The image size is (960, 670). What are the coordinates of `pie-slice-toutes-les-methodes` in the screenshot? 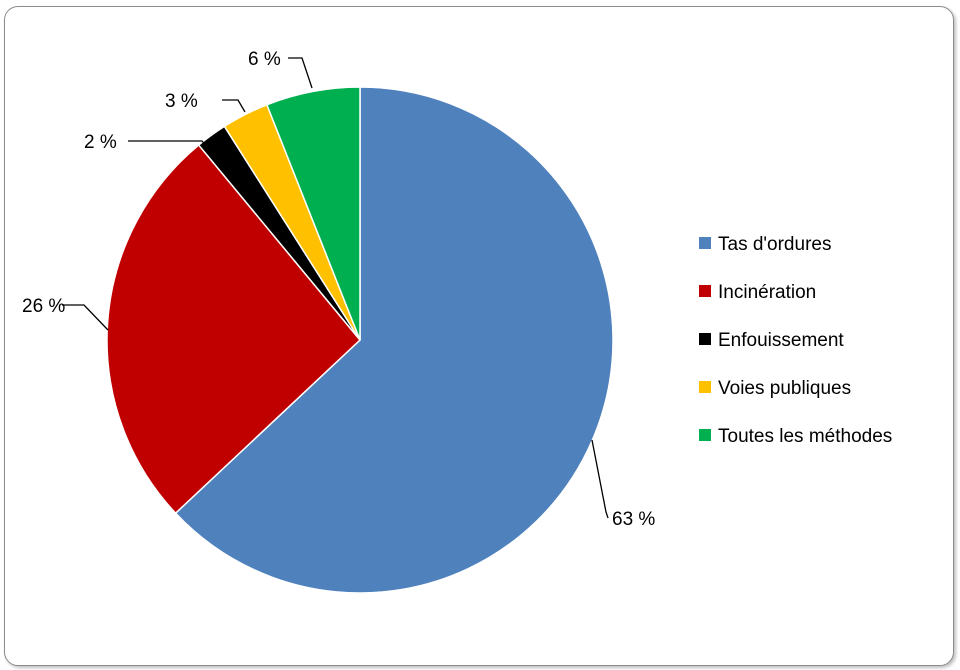 It's located at (313, 213).